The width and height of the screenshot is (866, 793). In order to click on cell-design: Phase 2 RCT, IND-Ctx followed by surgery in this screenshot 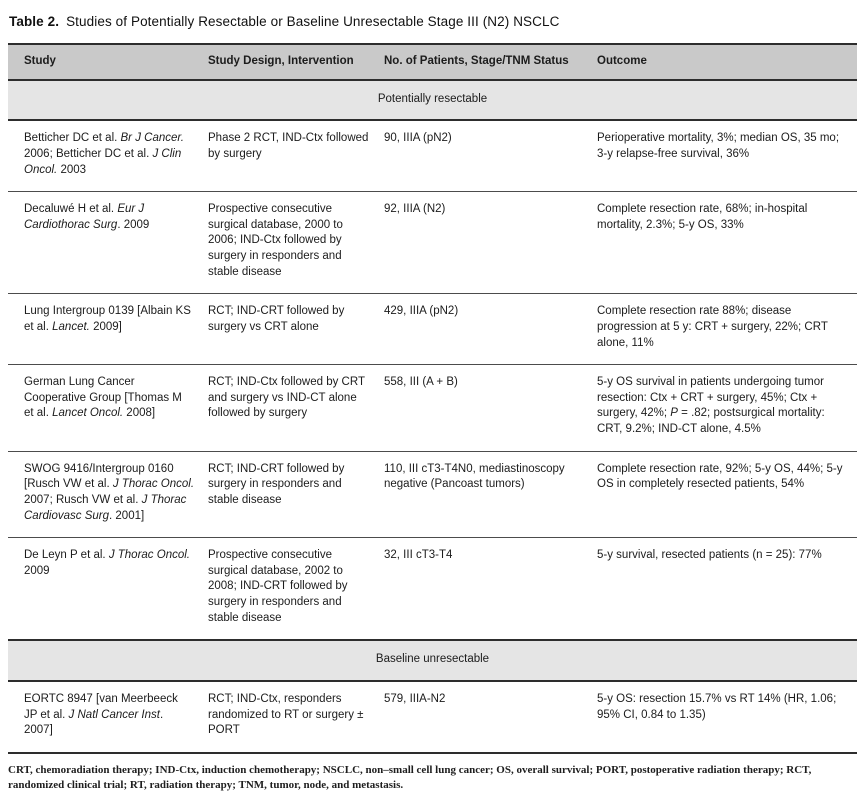, I will do `click(296, 156)`.